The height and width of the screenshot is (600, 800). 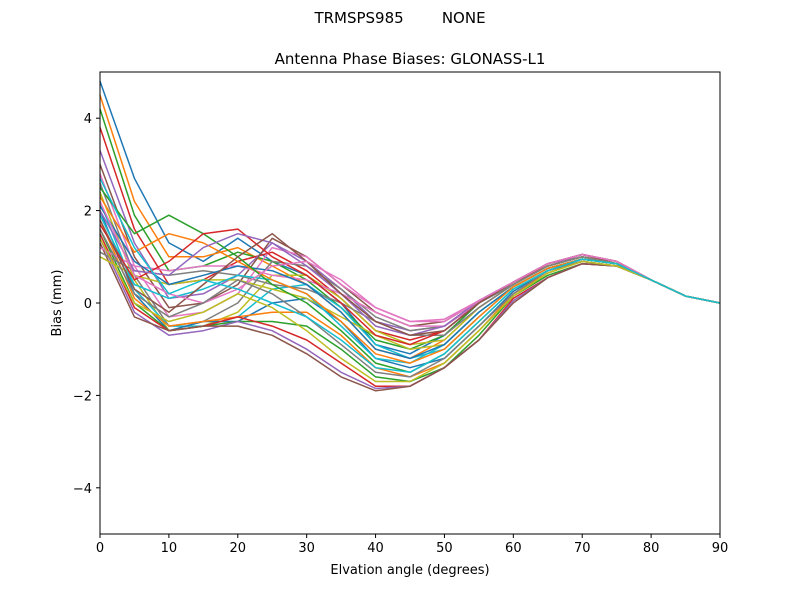 What do you see at coordinates (513, 548) in the screenshot?
I see `x-tick-label: 60` at bounding box center [513, 548].